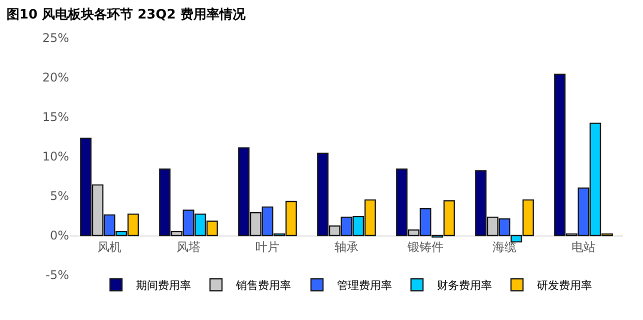 The width and height of the screenshot is (643, 320). What do you see at coordinates (188, 247) in the screenshot?
I see `x-tick-label: 风塔` at bounding box center [188, 247].